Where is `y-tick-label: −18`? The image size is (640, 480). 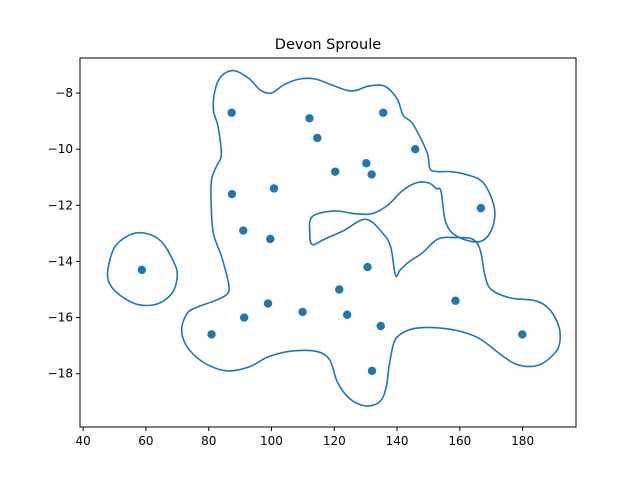
y-tick-label: −18 is located at coordinates (60, 374).